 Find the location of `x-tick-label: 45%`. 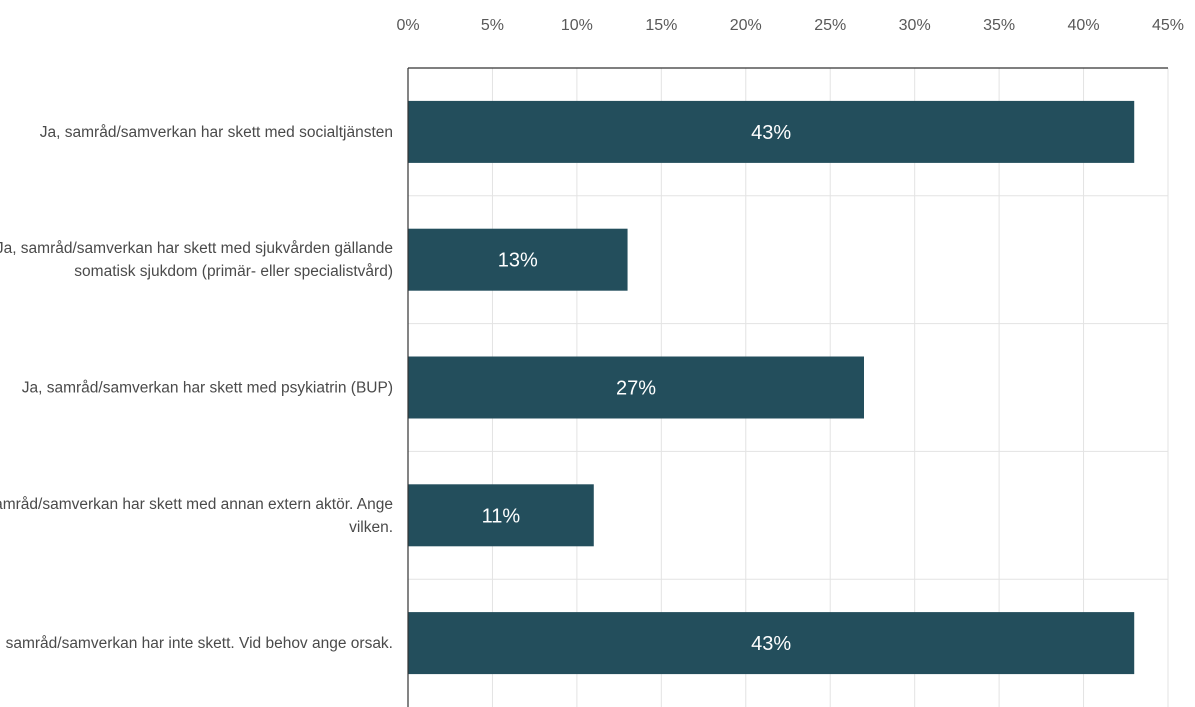

x-tick-label: 45% is located at coordinates (1168, 25).